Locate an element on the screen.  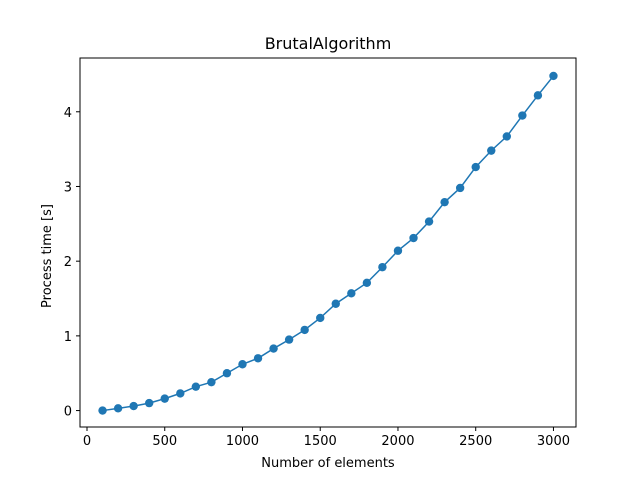
y-tick-label: 4 is located at coordinates (68, 113).